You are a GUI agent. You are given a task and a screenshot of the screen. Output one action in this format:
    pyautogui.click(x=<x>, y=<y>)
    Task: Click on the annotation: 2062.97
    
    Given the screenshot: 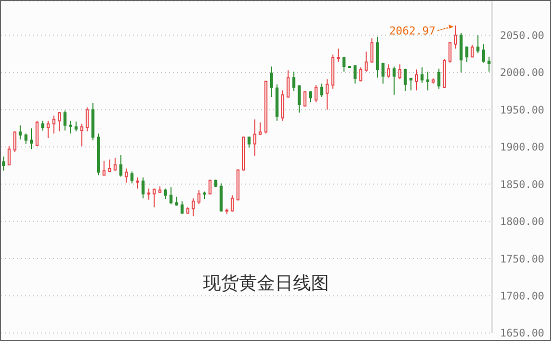 What is the action you would take?
    pyautogui.click(x=412, y=31)
    